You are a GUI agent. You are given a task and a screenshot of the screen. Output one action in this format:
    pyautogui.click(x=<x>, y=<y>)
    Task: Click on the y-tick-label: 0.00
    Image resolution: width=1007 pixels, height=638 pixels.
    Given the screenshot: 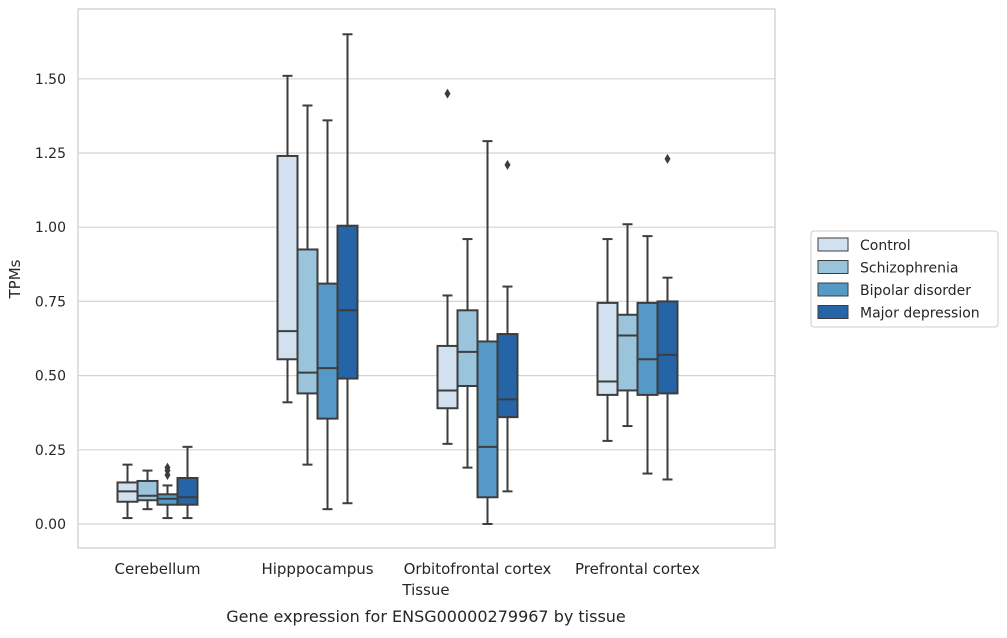 What is the action you would take?
    pyautogui.click(x=50, y=525)
    